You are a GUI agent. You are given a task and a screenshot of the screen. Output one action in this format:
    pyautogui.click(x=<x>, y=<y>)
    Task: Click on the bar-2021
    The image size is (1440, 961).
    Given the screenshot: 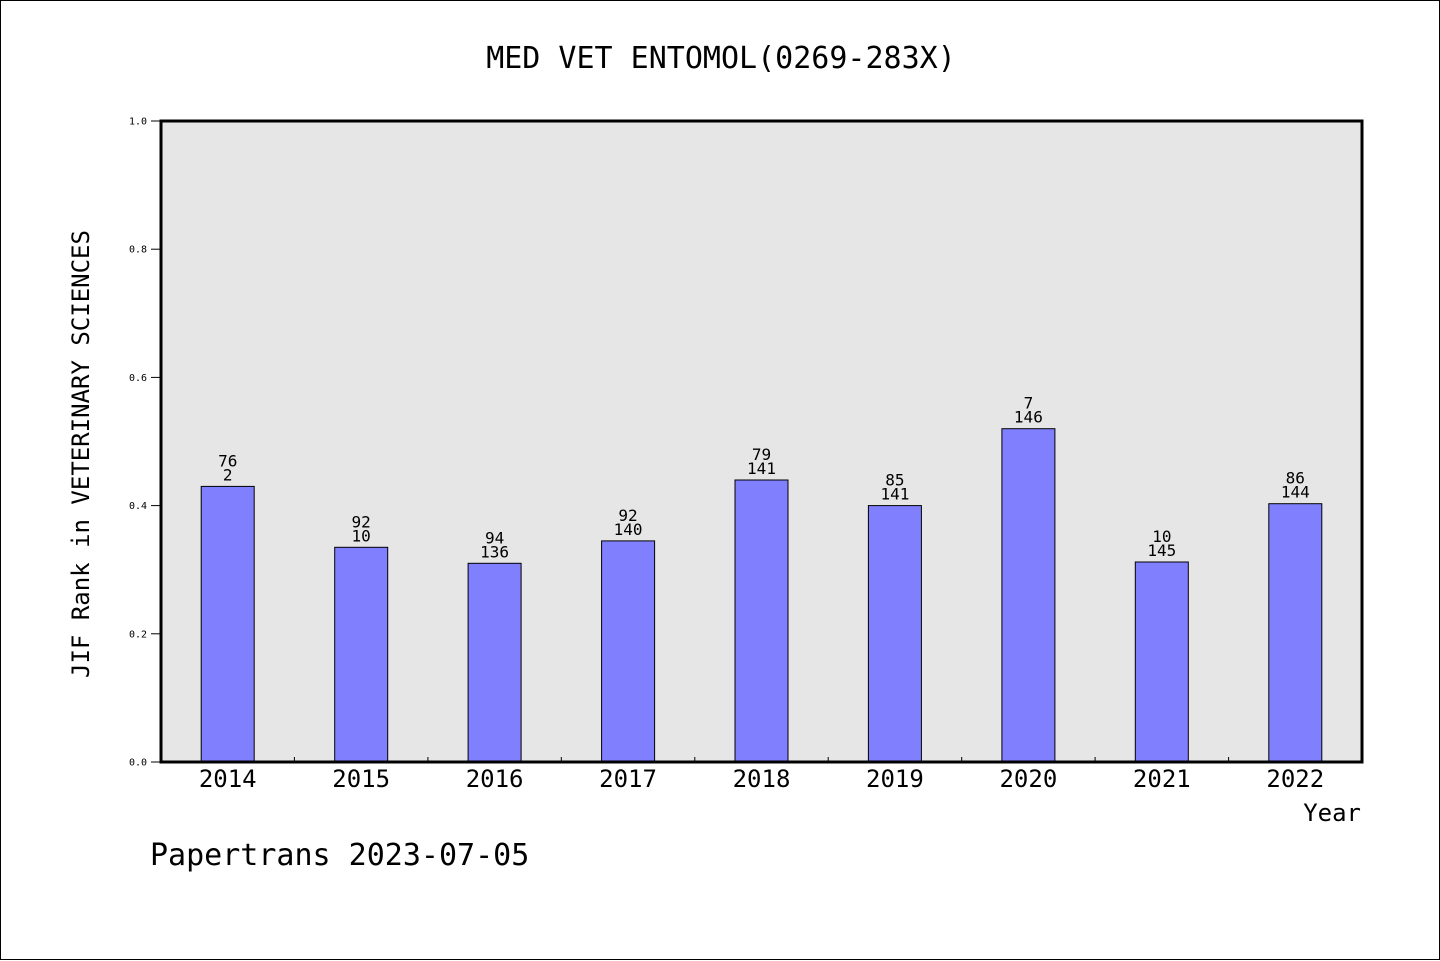 What is the action you would take?
    pyautogui.click(x=1161, y=662)
    